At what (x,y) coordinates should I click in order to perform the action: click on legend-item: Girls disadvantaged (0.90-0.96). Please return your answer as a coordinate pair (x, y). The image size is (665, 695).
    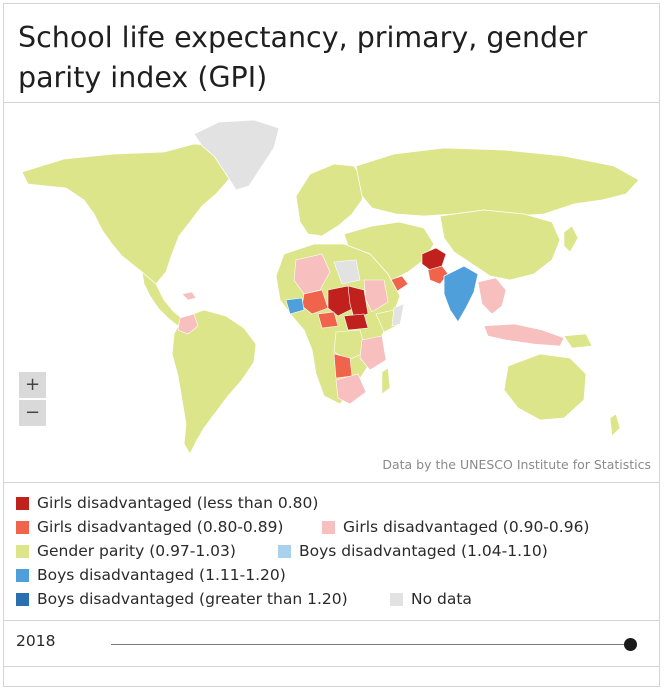
    Looking at the image, I should click on (455, 527).